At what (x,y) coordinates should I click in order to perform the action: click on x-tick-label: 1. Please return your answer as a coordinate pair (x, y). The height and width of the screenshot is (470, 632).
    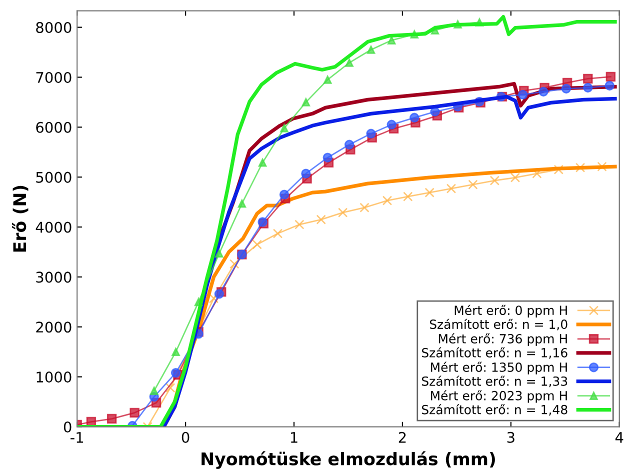
    Looking at the image, I should click on (294, 437).